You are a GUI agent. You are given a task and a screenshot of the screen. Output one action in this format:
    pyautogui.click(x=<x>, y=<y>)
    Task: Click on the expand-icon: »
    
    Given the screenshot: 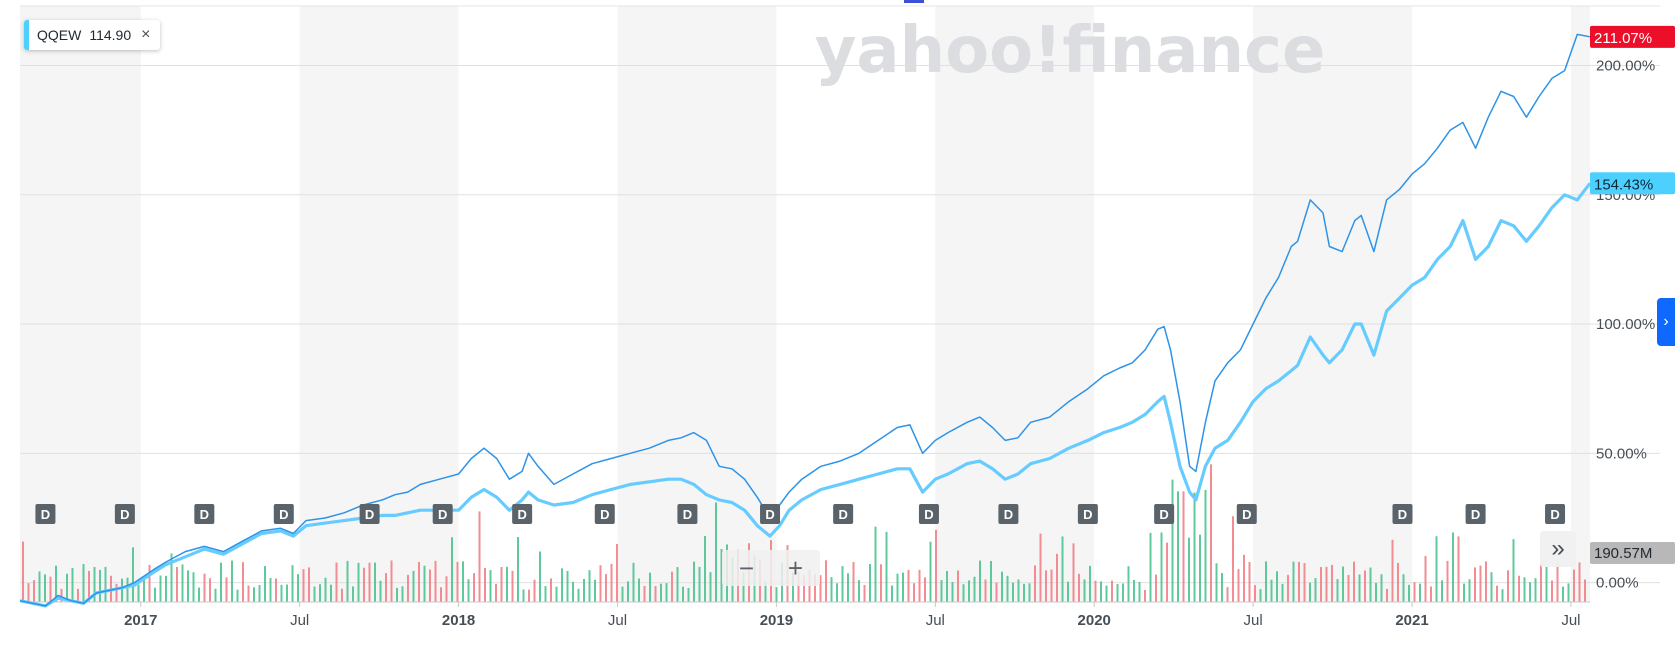 What is the action you would take?
    pyautogui.click(x=1558, y=549)
    